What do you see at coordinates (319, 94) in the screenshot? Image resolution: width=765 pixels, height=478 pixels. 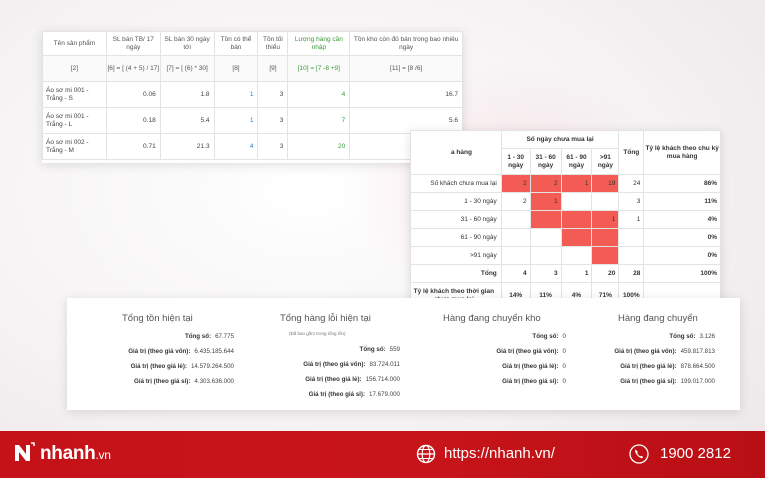 I see `need-import-cell: 4` at bounding box center [319, 94].